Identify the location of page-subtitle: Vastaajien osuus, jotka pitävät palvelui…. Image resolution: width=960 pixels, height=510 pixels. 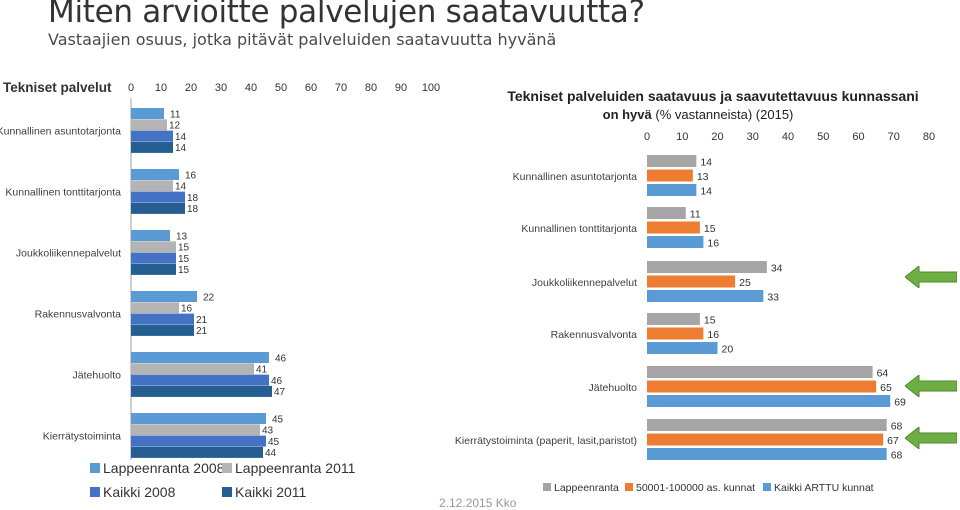
(302, 39).